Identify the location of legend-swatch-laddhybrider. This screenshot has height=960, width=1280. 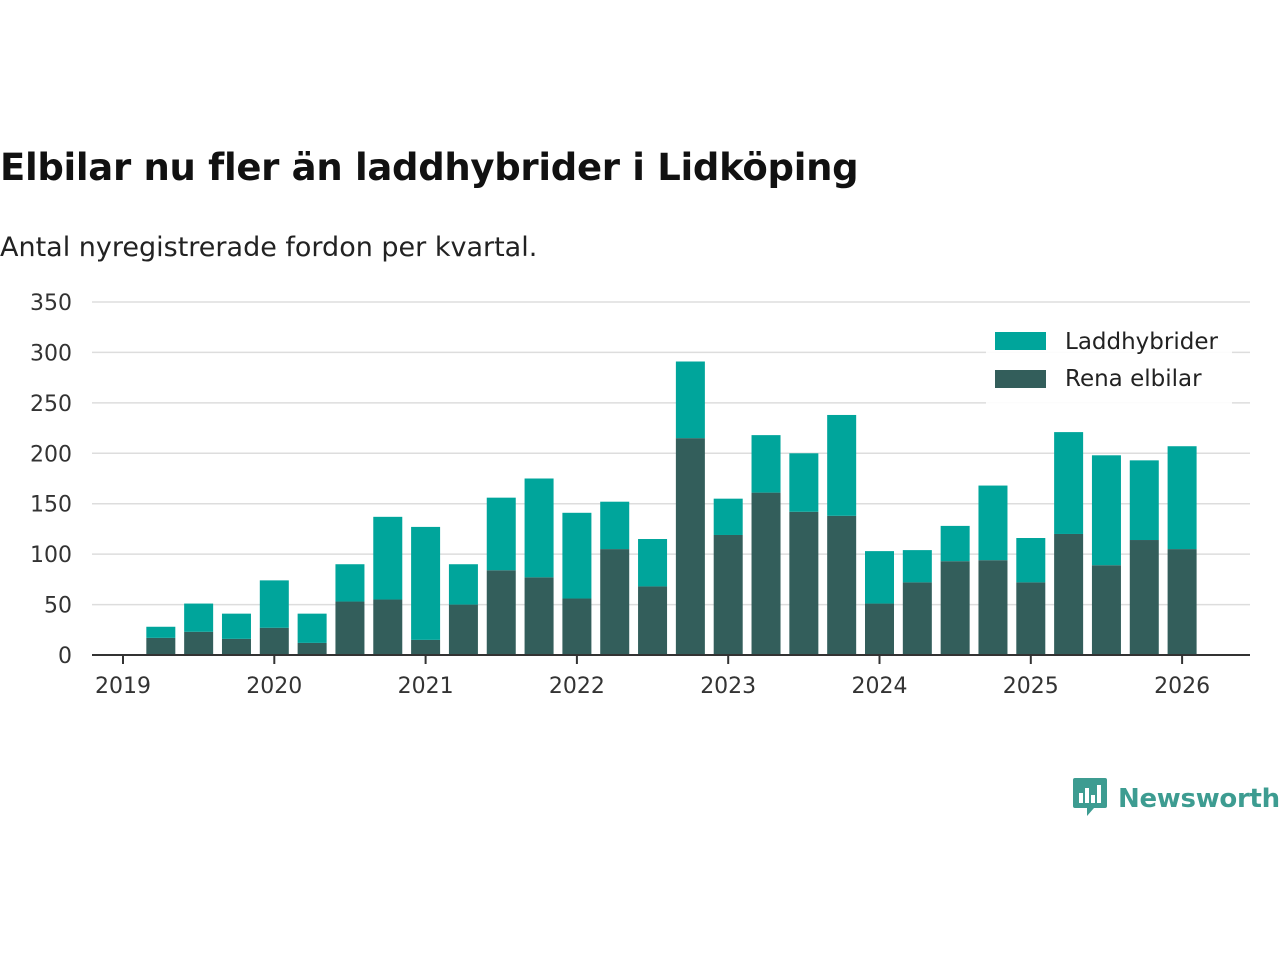
(1020, 341).